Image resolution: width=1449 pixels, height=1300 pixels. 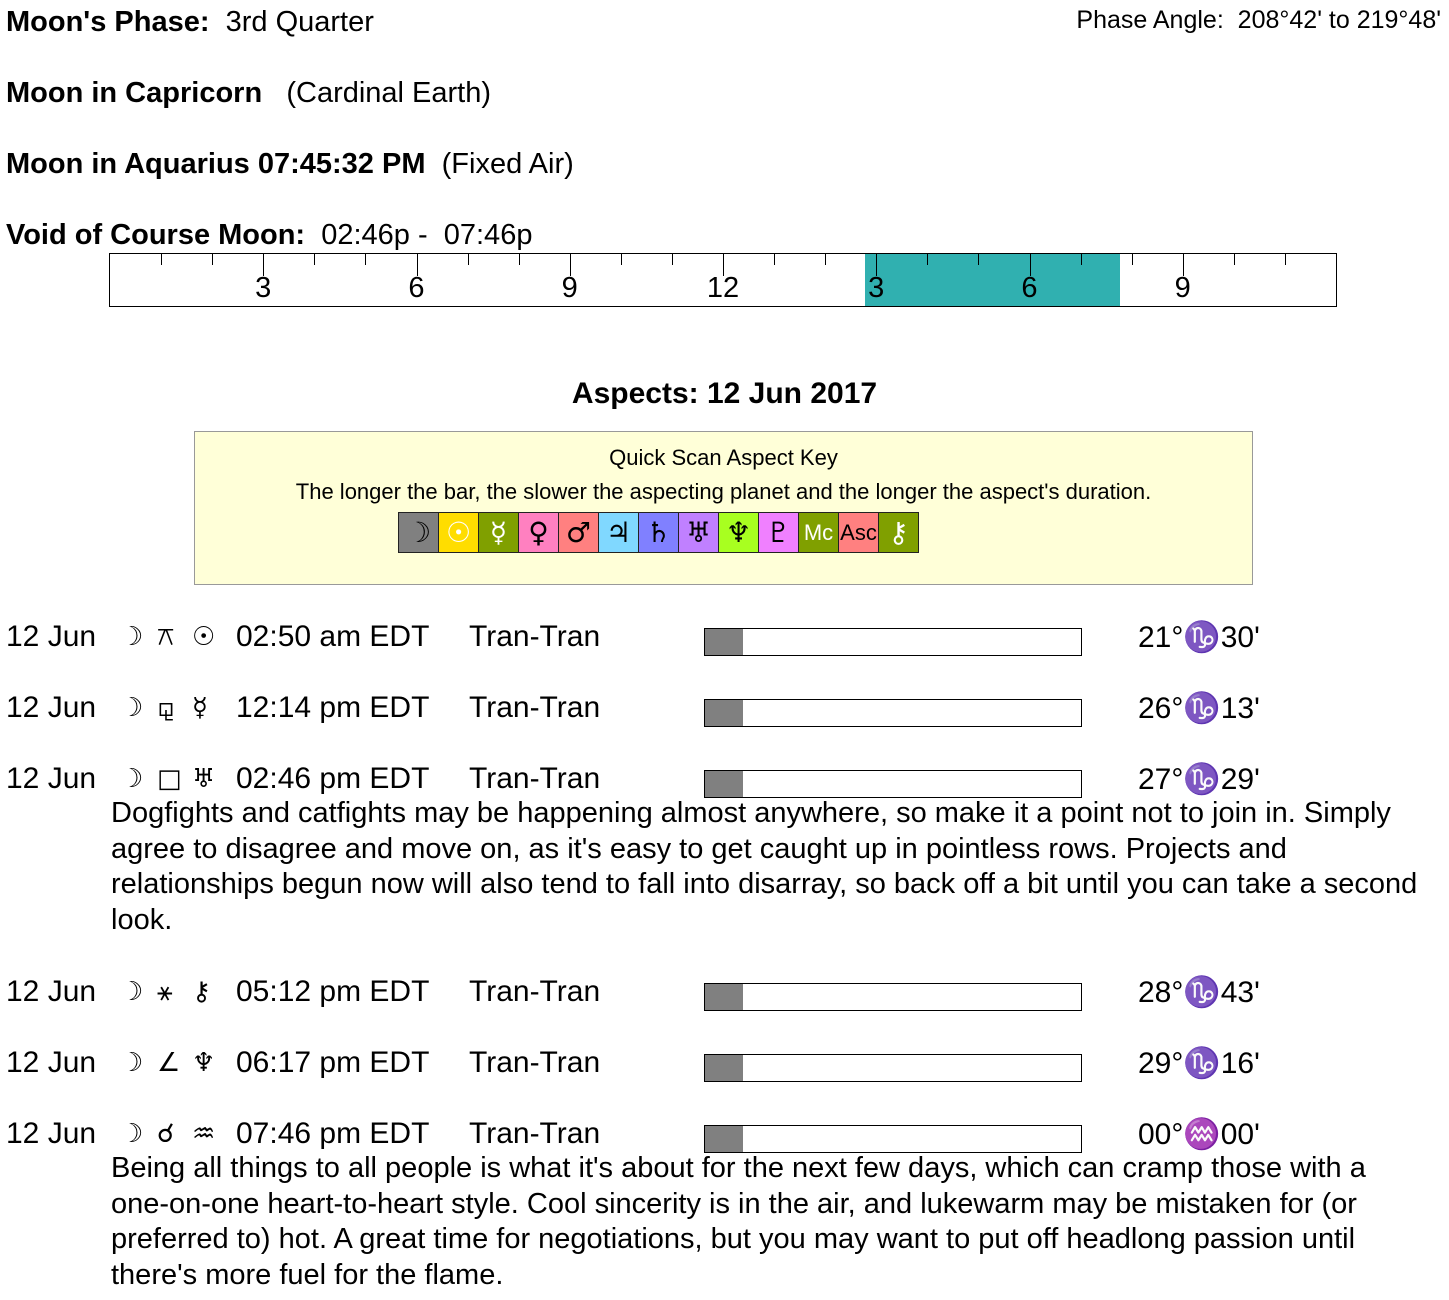 What do you see at coordinates (333, 991) in the screenshot?
I see `aspect-time: 05:12 pm EDT` at bounding box center [333, 991].